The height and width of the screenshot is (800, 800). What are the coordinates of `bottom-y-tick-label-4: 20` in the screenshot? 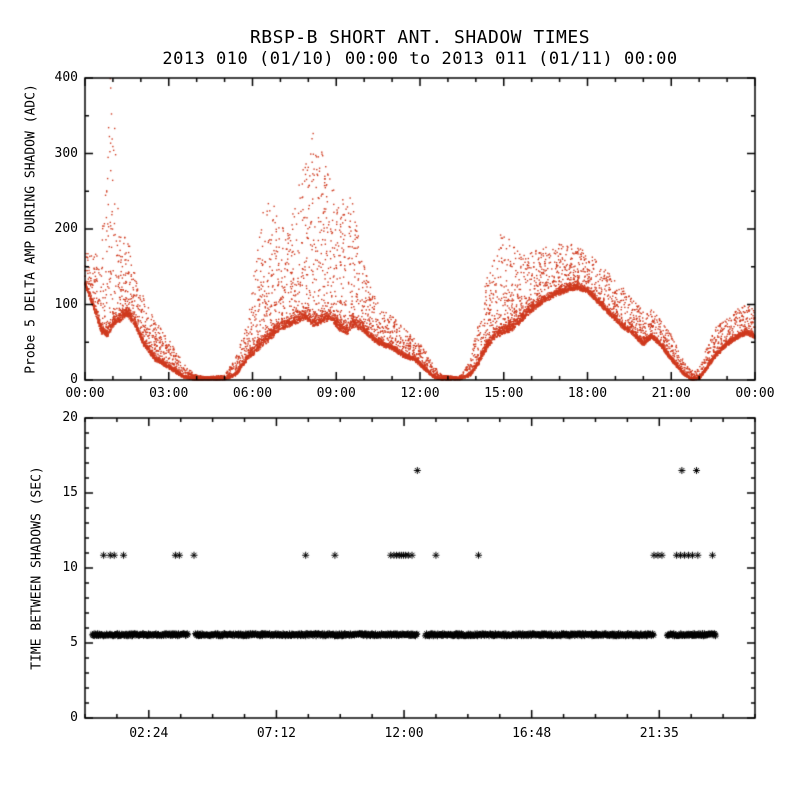 It's located at (70, 417).